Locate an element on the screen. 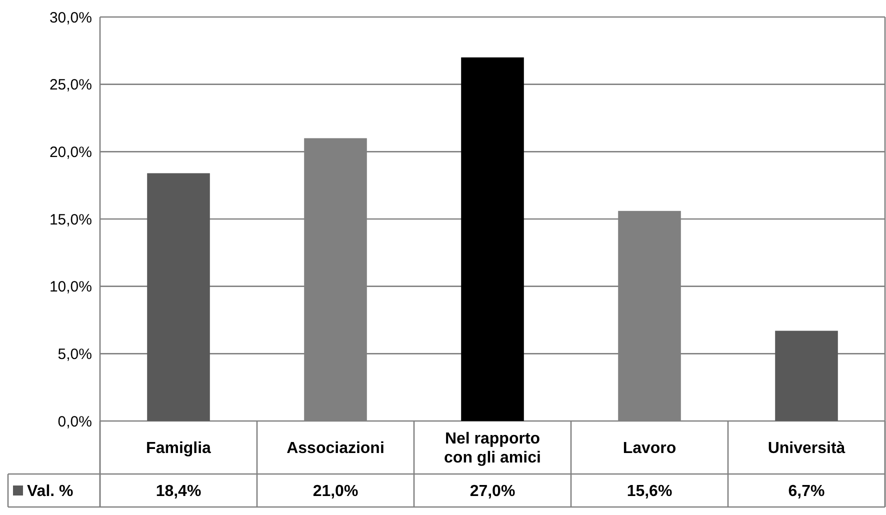 The image size is (886, 515). data-label: 18,4% is located at coordinates (179, 491).